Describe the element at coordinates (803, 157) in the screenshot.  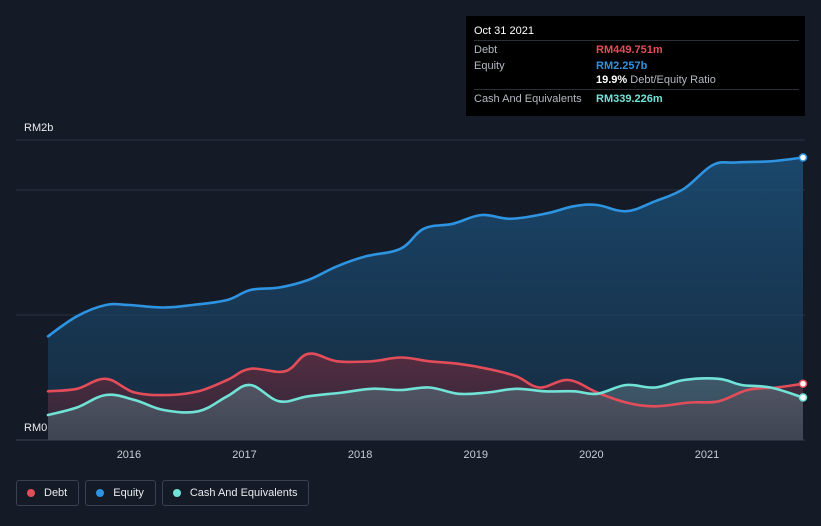
I see `equity-end-marker` at that location.